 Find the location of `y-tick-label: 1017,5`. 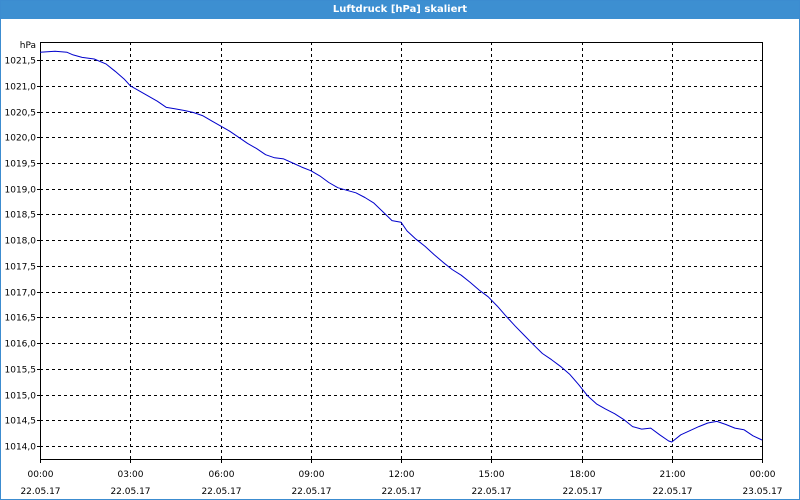

y-tick-label: 1017,5 is located at coordinates (21, 268).